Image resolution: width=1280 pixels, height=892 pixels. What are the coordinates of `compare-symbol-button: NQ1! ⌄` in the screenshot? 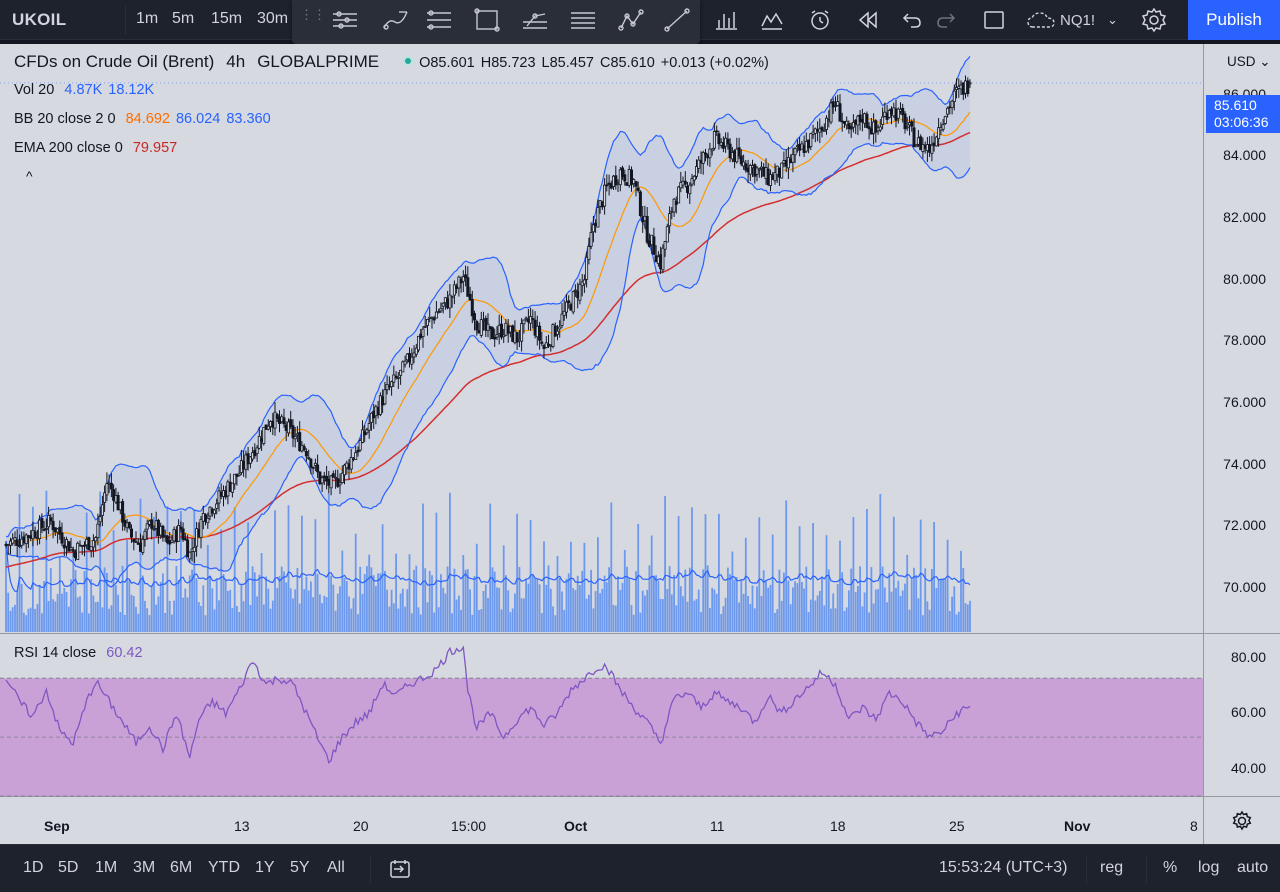 It's located at (1072, 20).